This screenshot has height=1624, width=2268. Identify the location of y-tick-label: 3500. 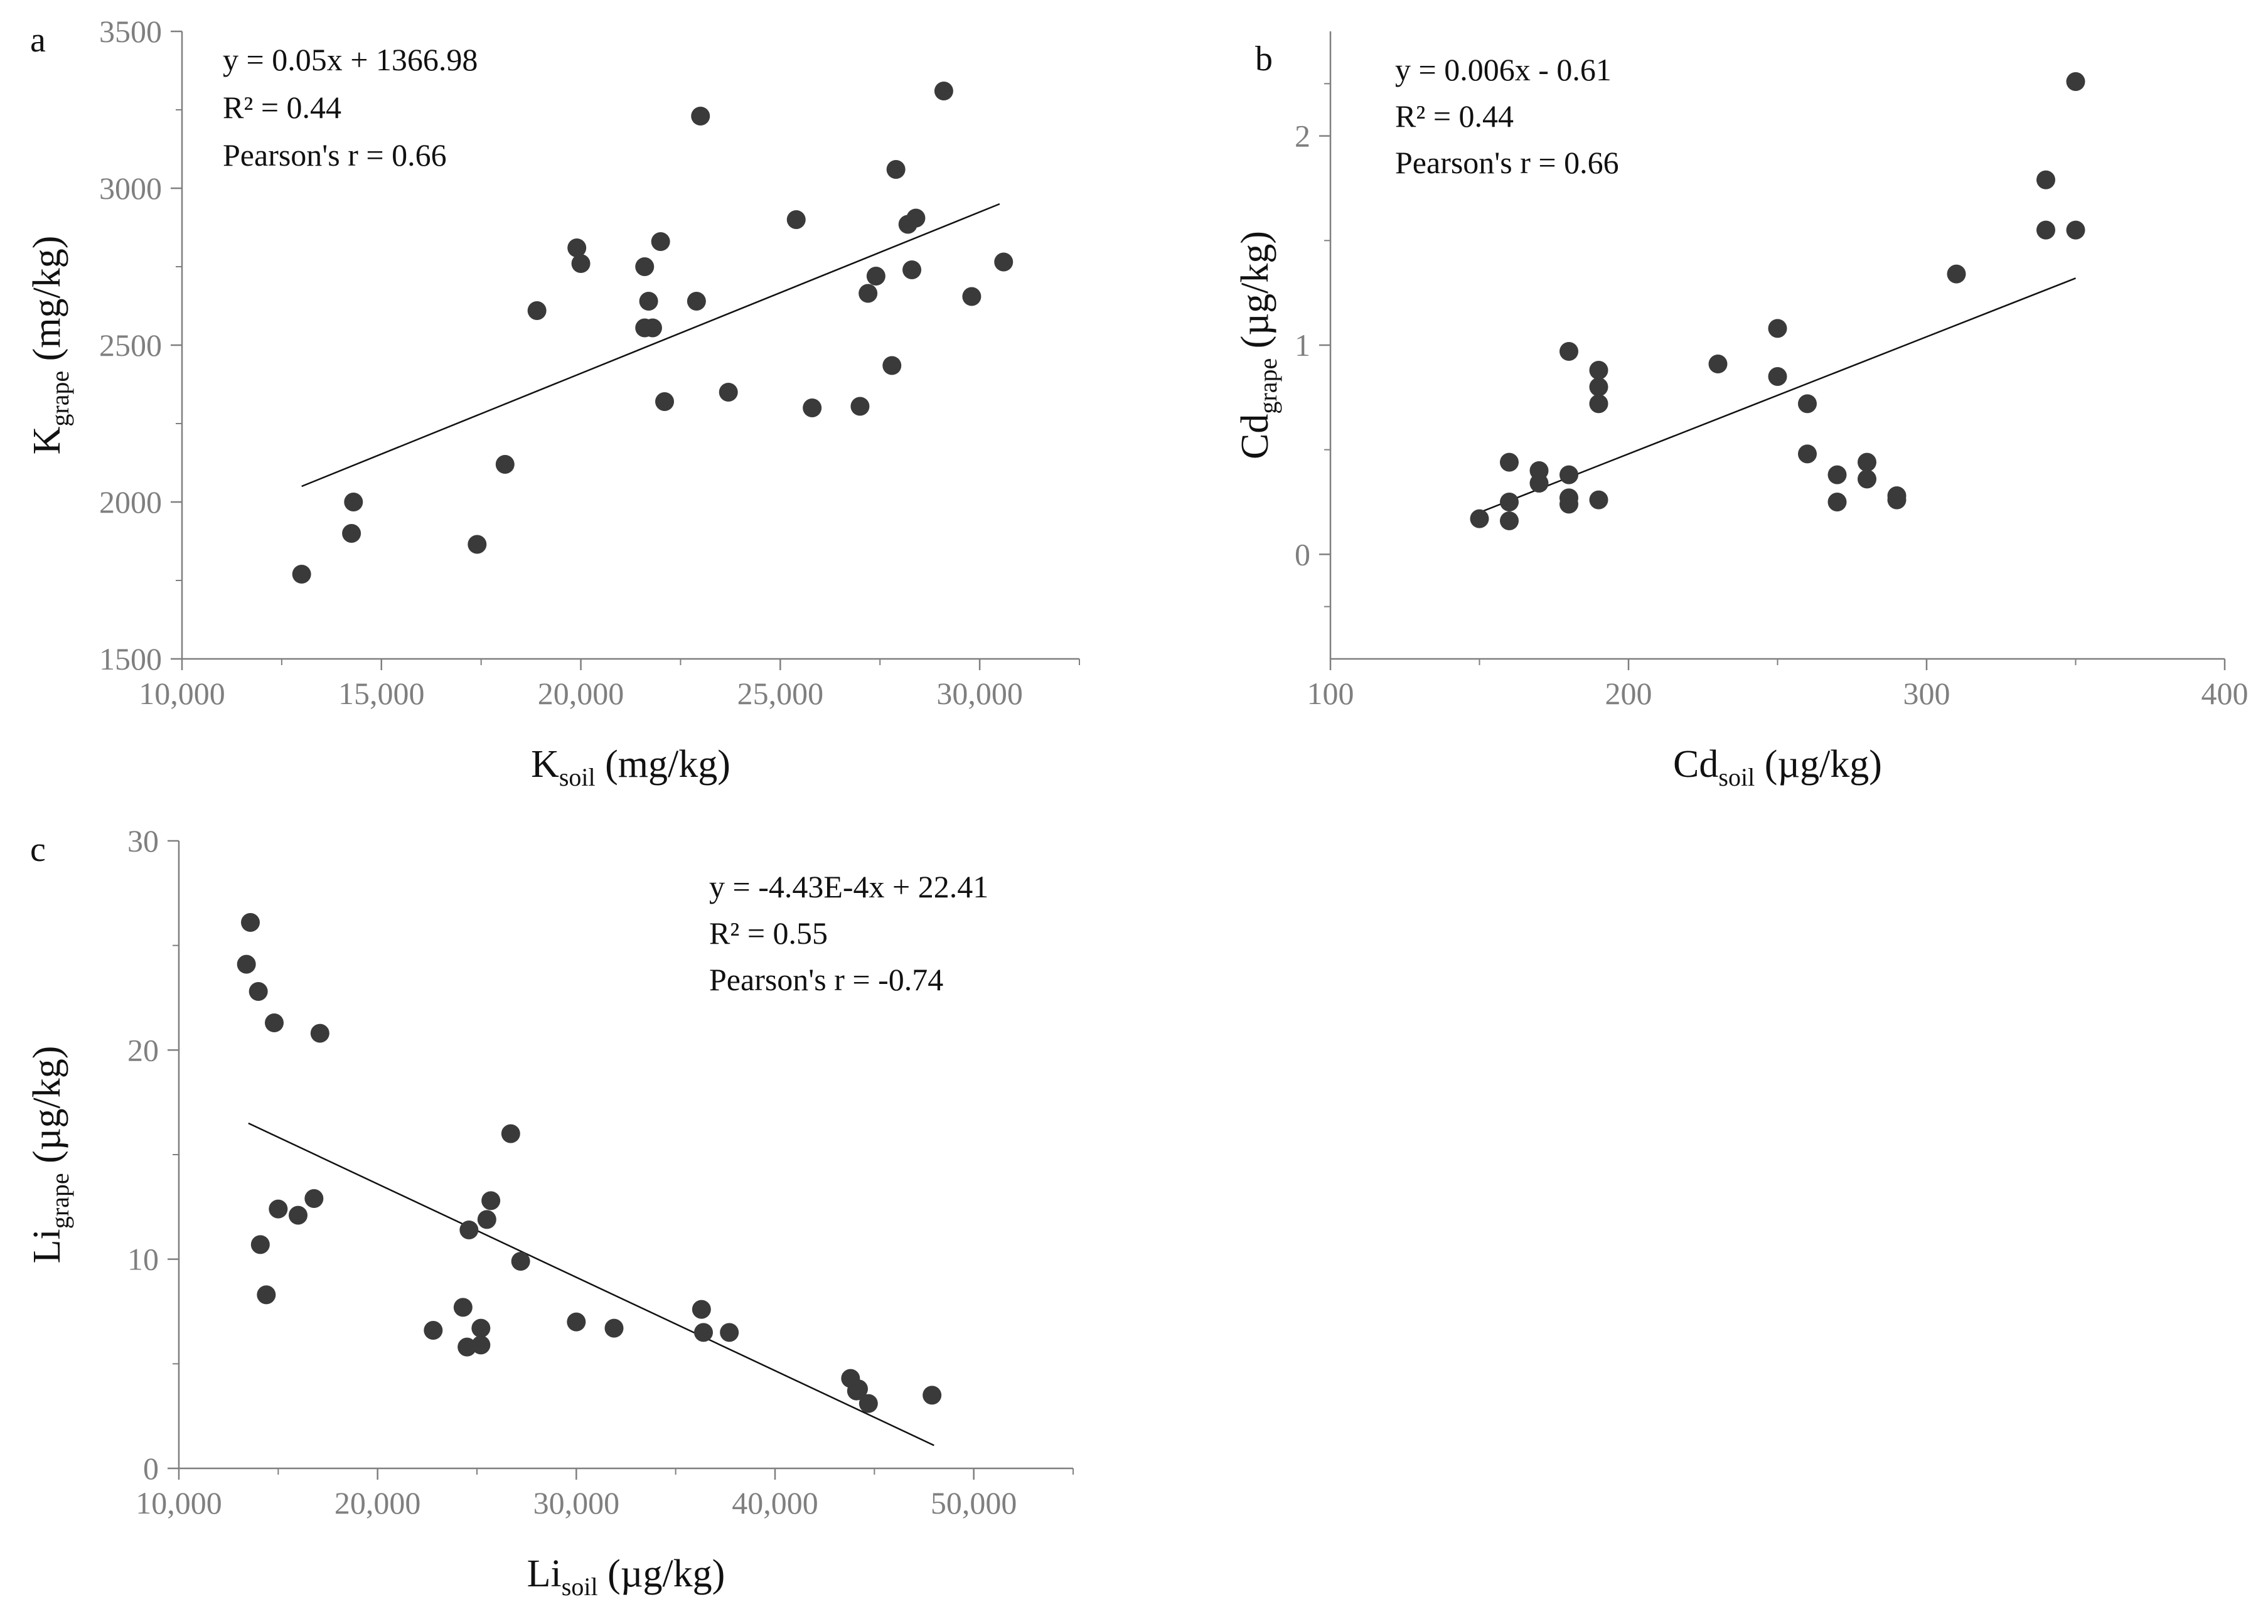
(130, 32).